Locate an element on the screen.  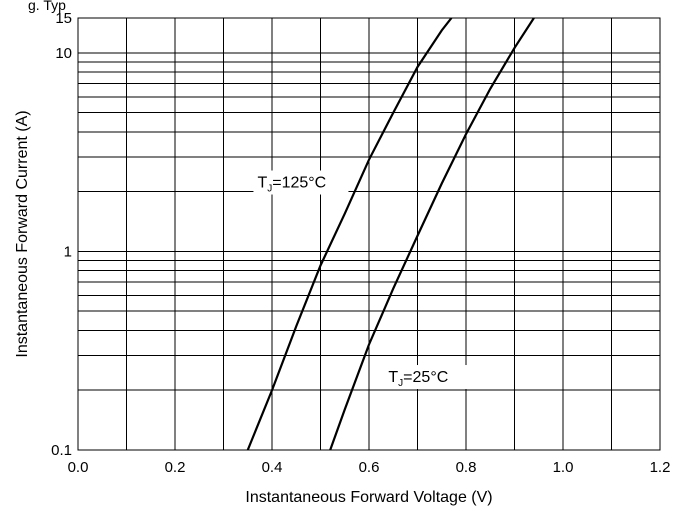
top-caption-fragment: g. Typ is located at coordinates (47, 6).